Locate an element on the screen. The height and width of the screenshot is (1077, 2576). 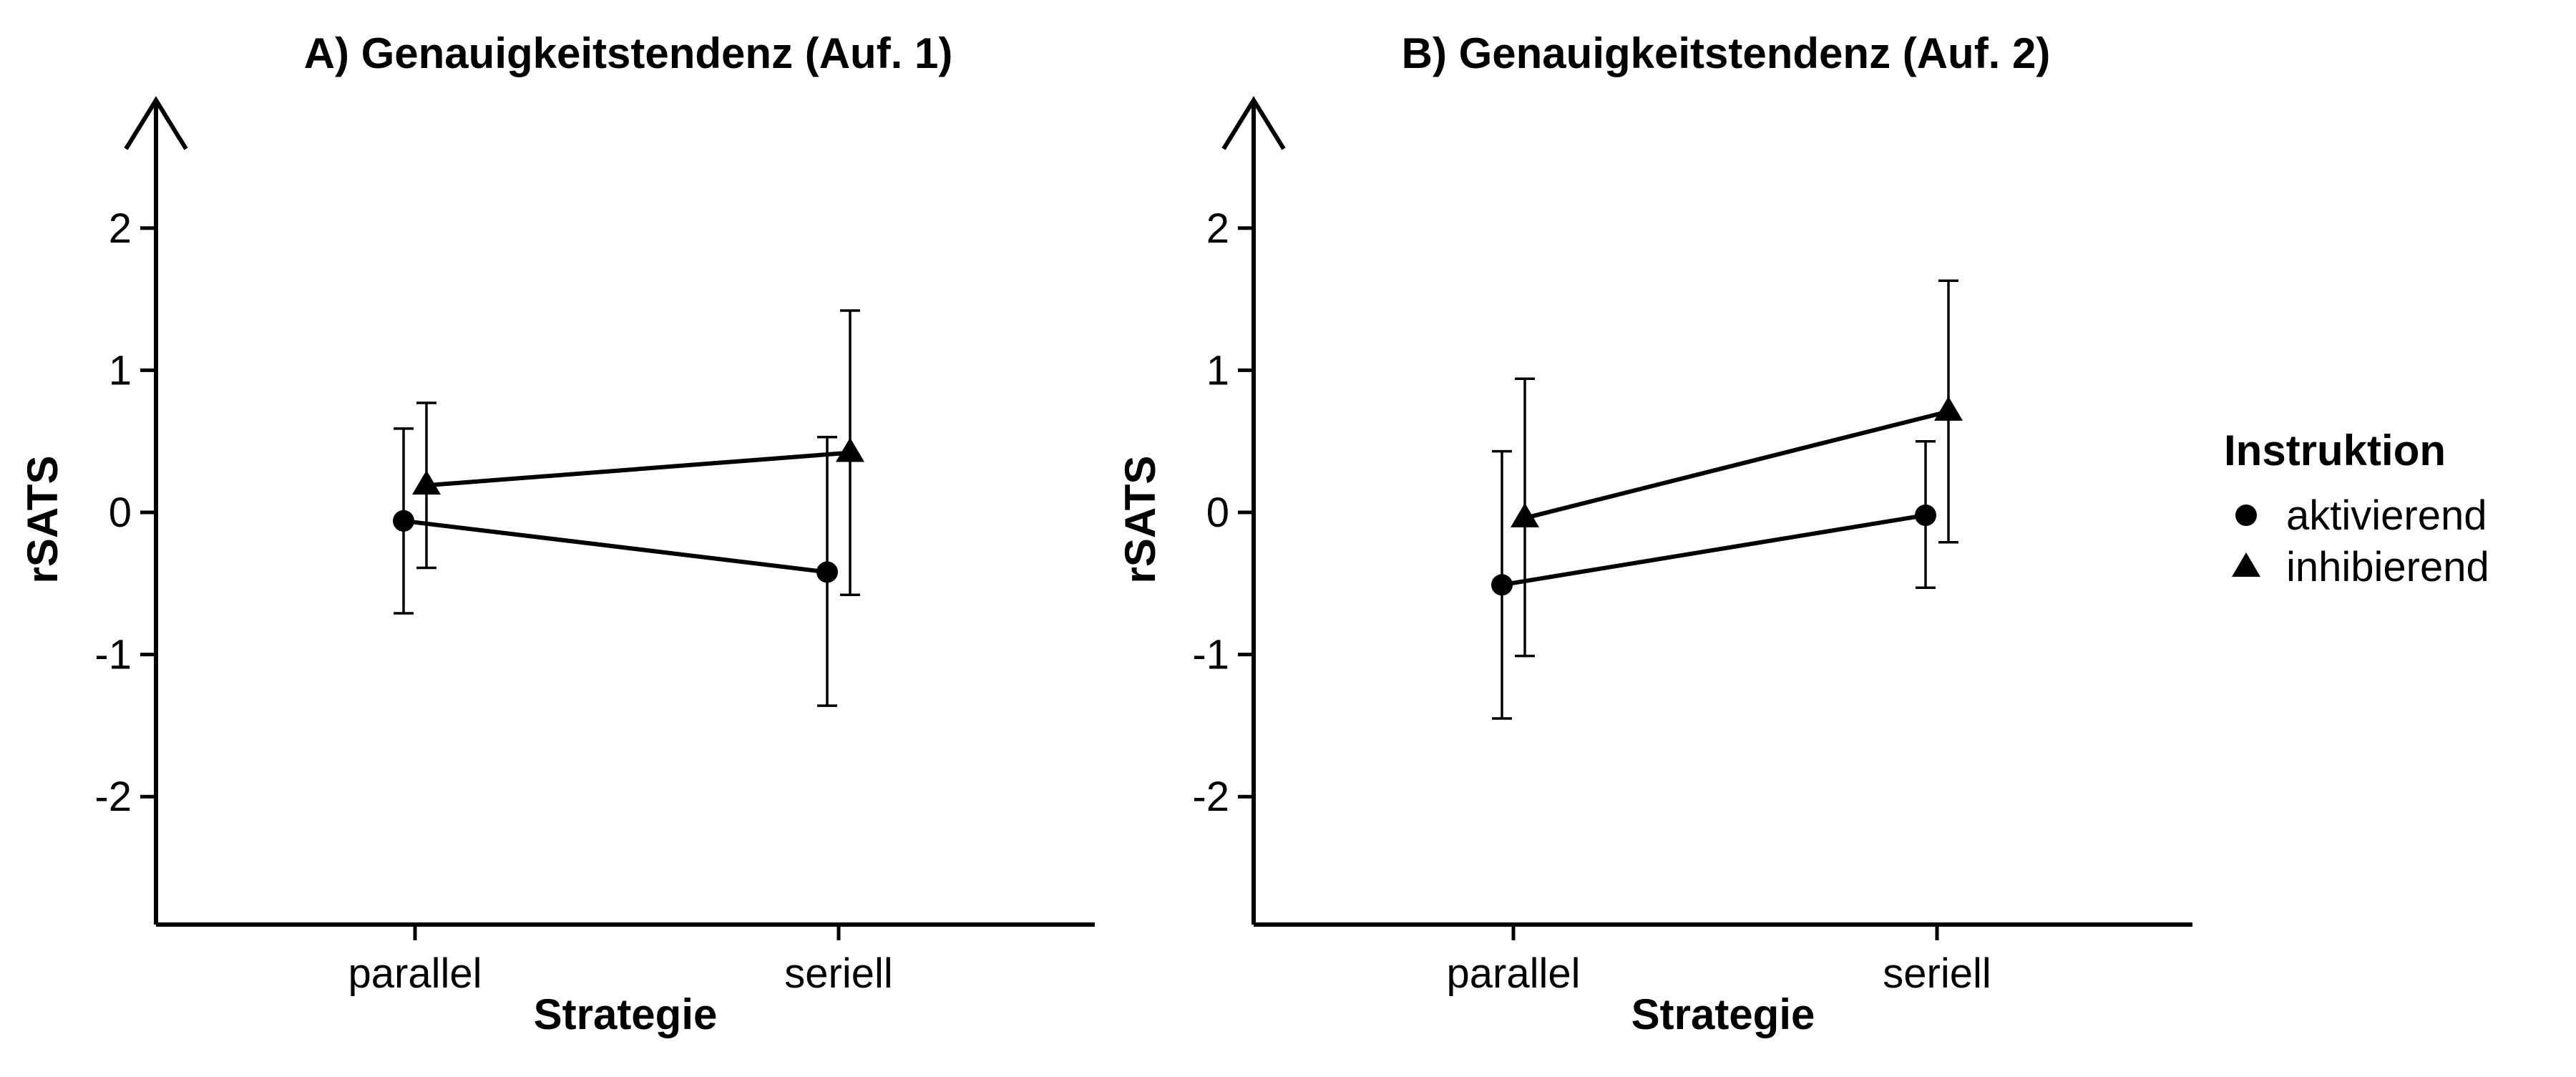
legend-label: aktivierend is located at coordinates (2386, 515).